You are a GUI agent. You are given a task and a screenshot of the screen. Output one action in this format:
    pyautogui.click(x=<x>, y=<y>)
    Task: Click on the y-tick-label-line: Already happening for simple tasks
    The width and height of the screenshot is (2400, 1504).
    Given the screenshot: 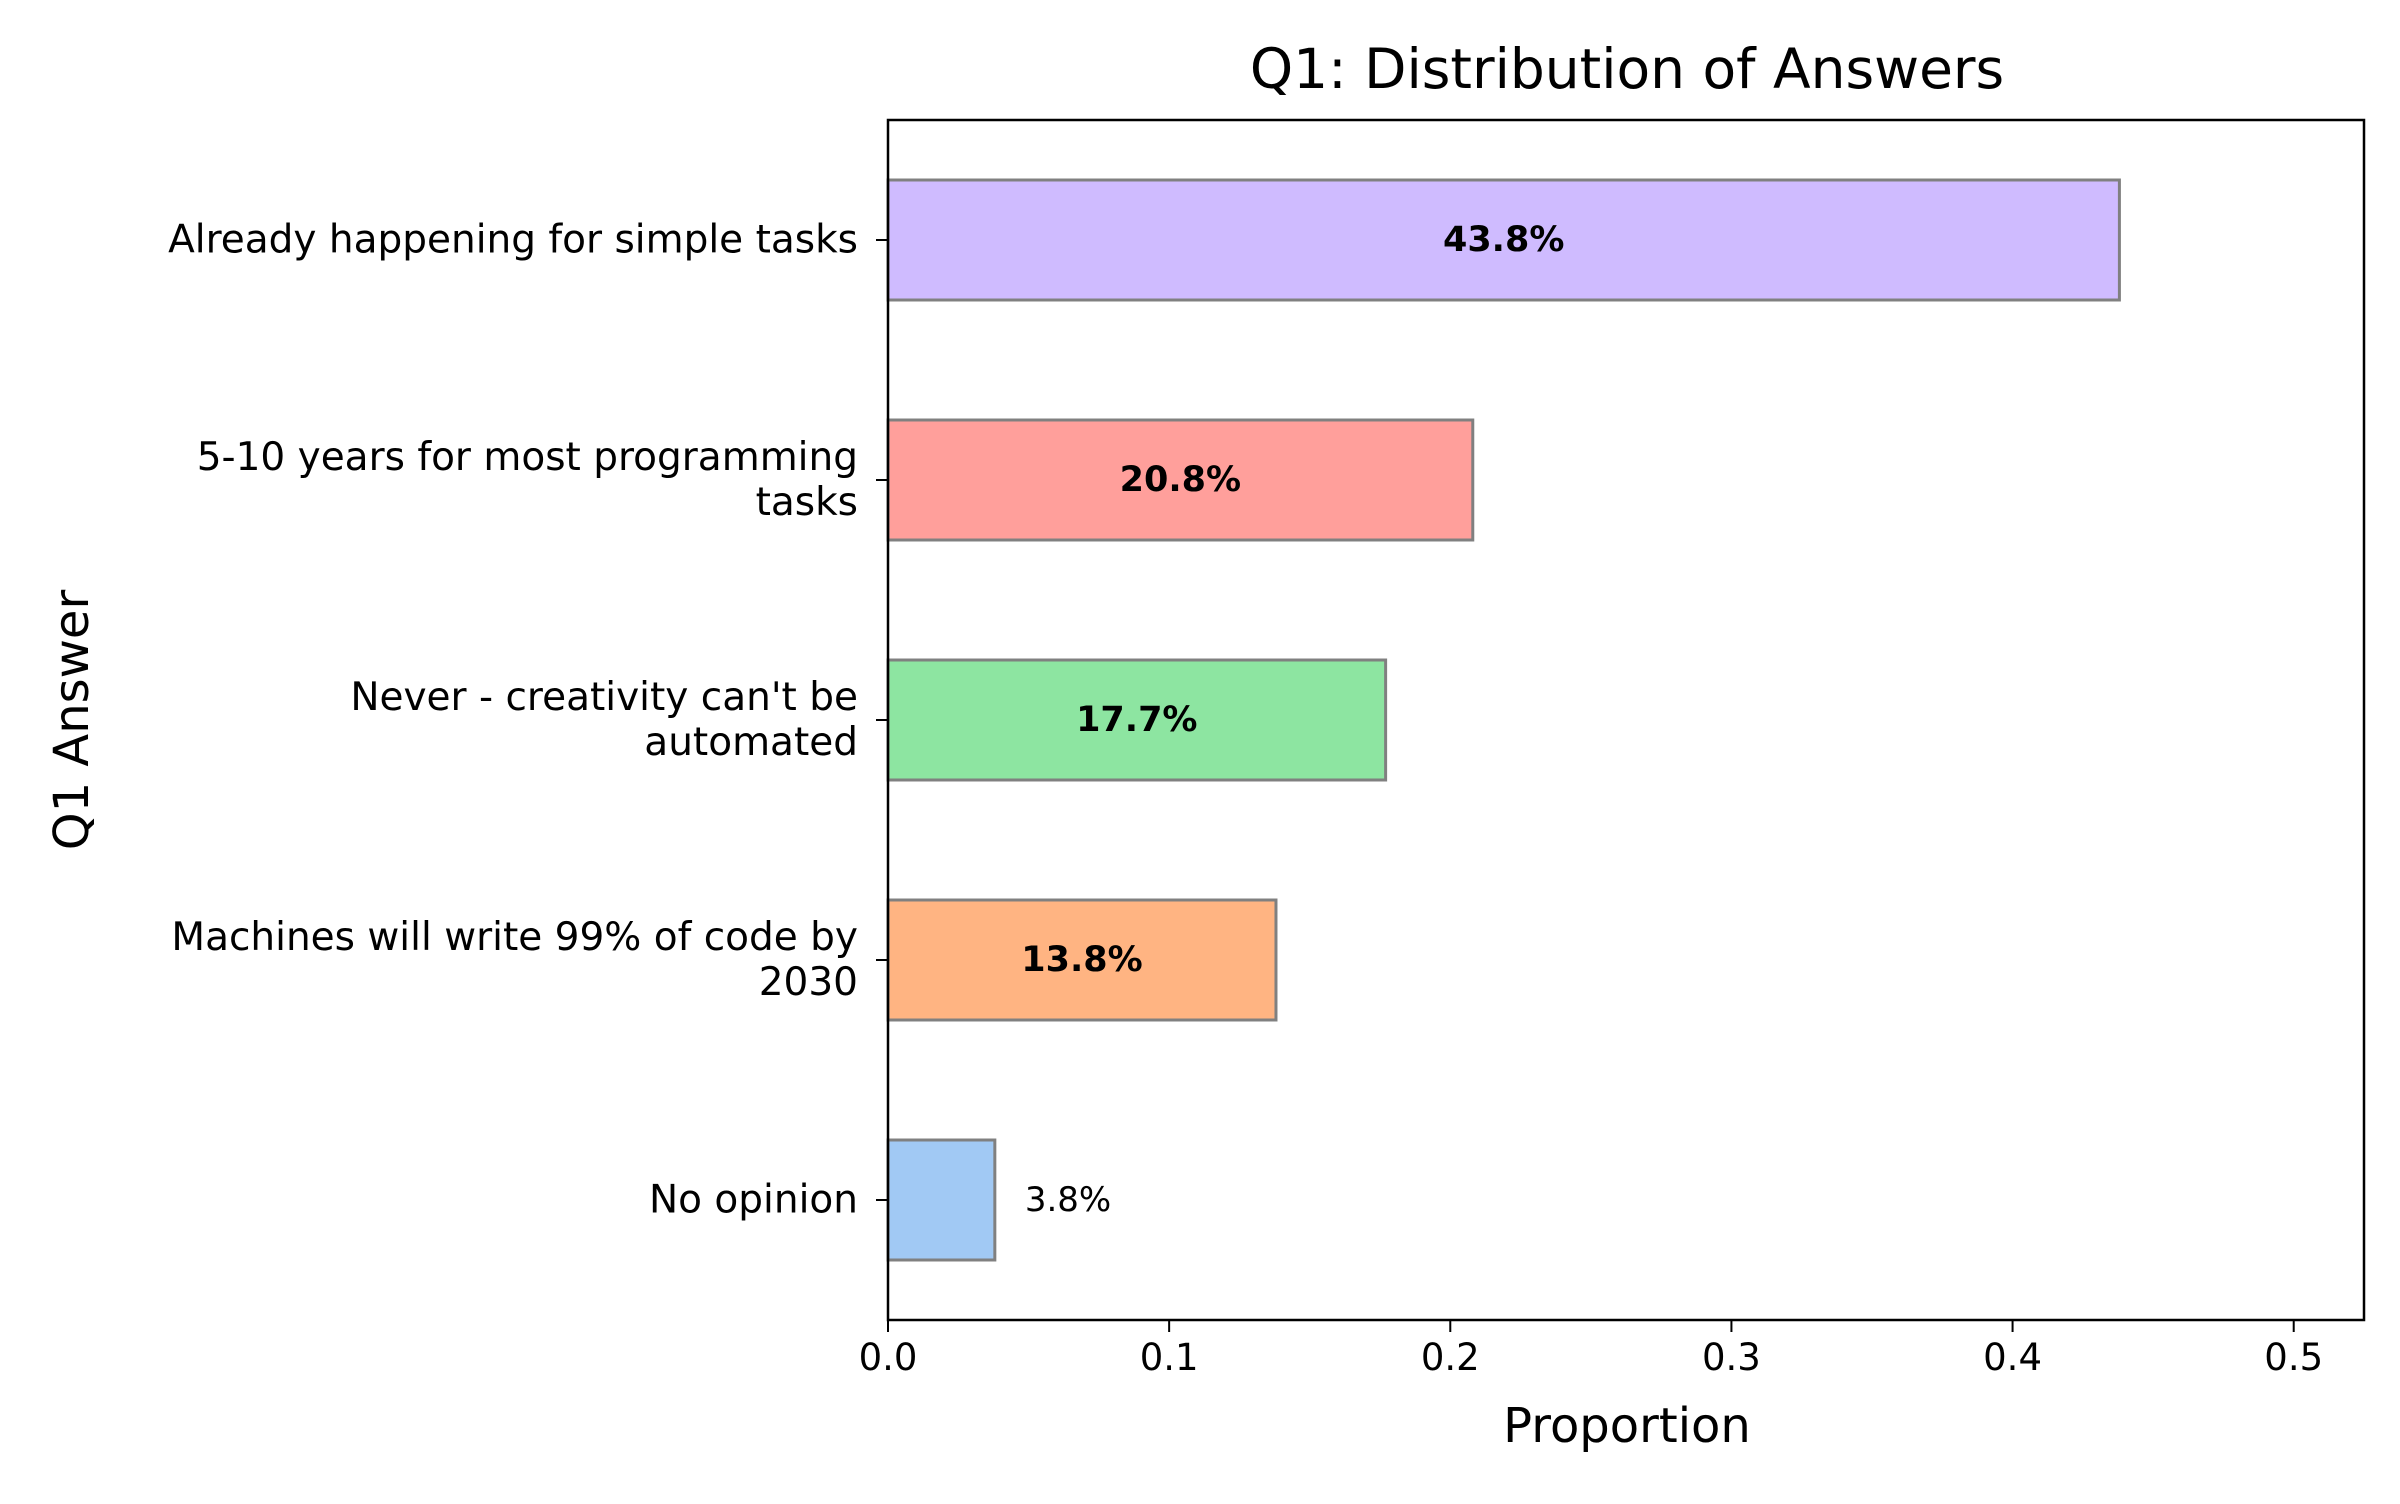 What is the action you would take?
    pyautogui.click(x=513, y=240)
    